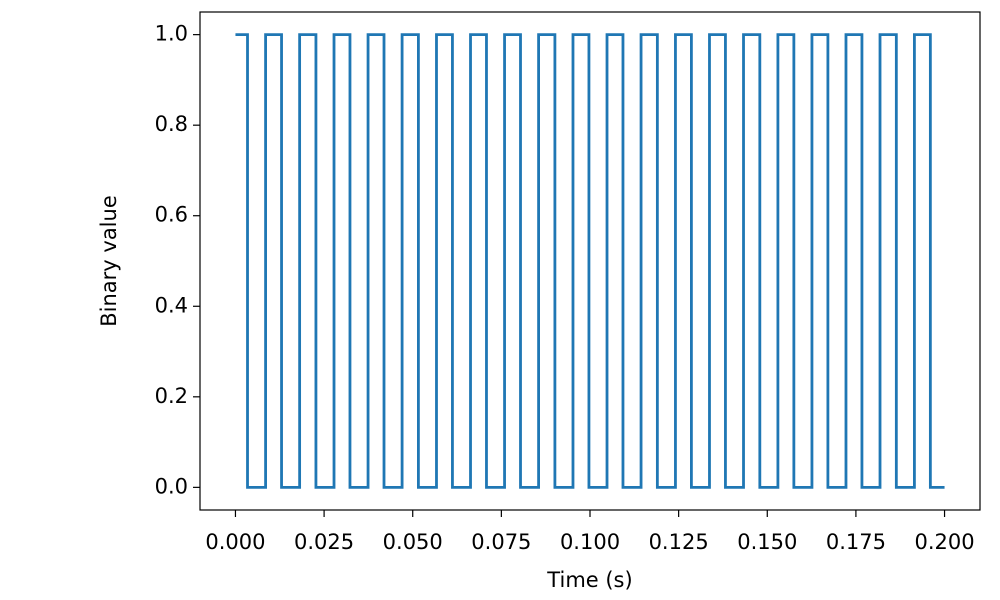 This screenshot has height=600, width=1000. I want to click on y-tick-label: 0.0, so click(171, 486).